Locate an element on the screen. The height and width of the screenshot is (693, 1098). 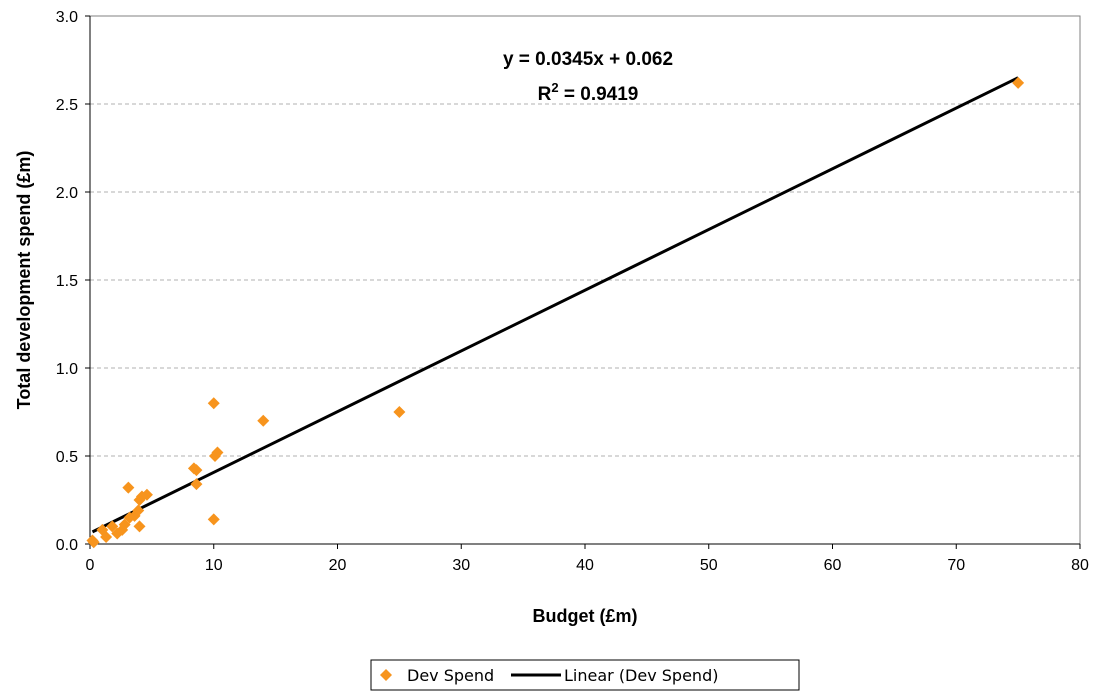
x-tick-label-3: 30 is located at coordinates (461, 565).